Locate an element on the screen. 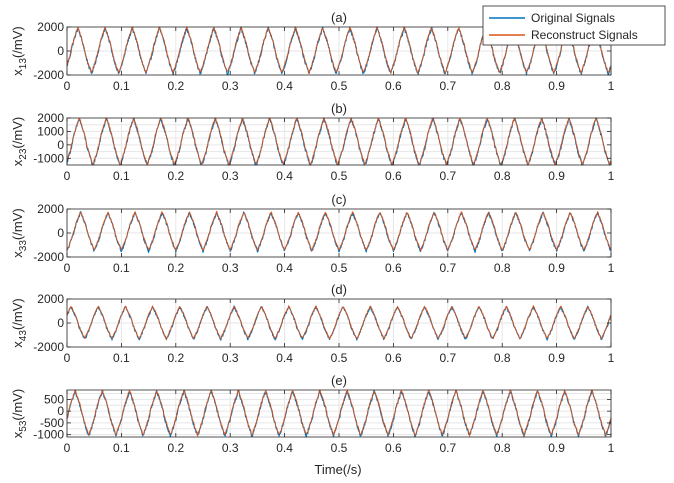 The image size is (674, 483). y-tick-label: -500 is located at coordinates (52, 423).